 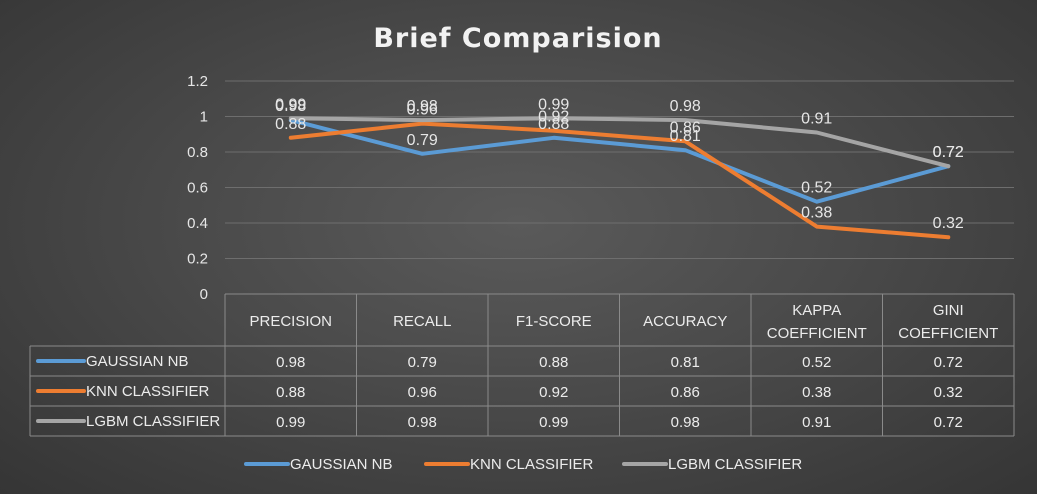 What do you see at coordinates (422, 110) in the screenshot?
I see `data-label: 0.96` at bounding box center [422, 110].